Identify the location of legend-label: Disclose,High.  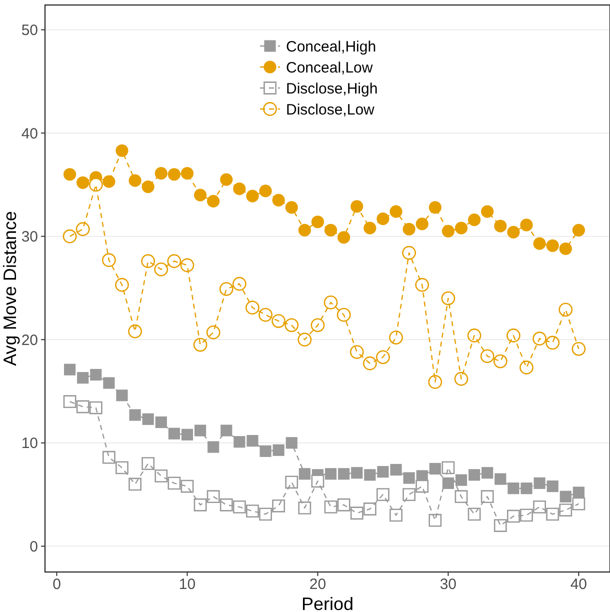
(332, 89).